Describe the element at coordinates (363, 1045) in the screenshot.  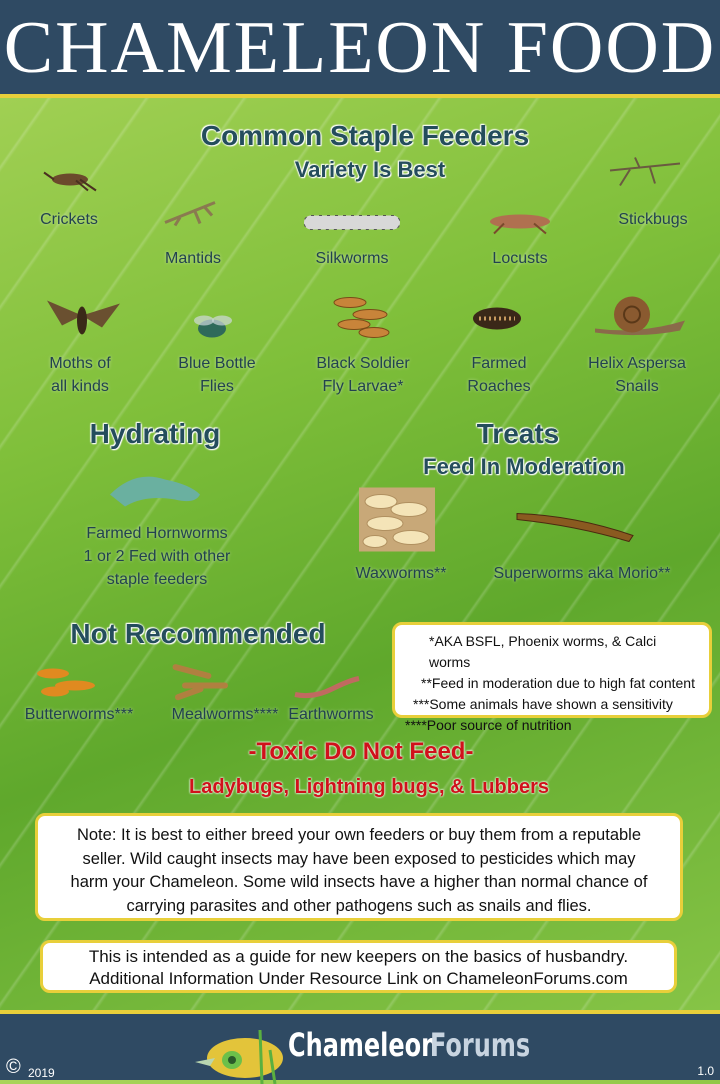
I see `logo-text-chameleon: Chameleon` at that location.